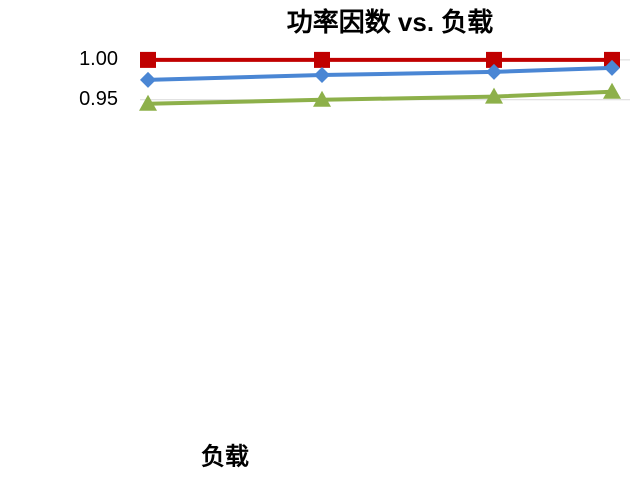 This screenshot has width=636, height=477. Describe the element at coordinates (98, 99) in the screenshot. I see `y-tick-label: 0.95` at that location.